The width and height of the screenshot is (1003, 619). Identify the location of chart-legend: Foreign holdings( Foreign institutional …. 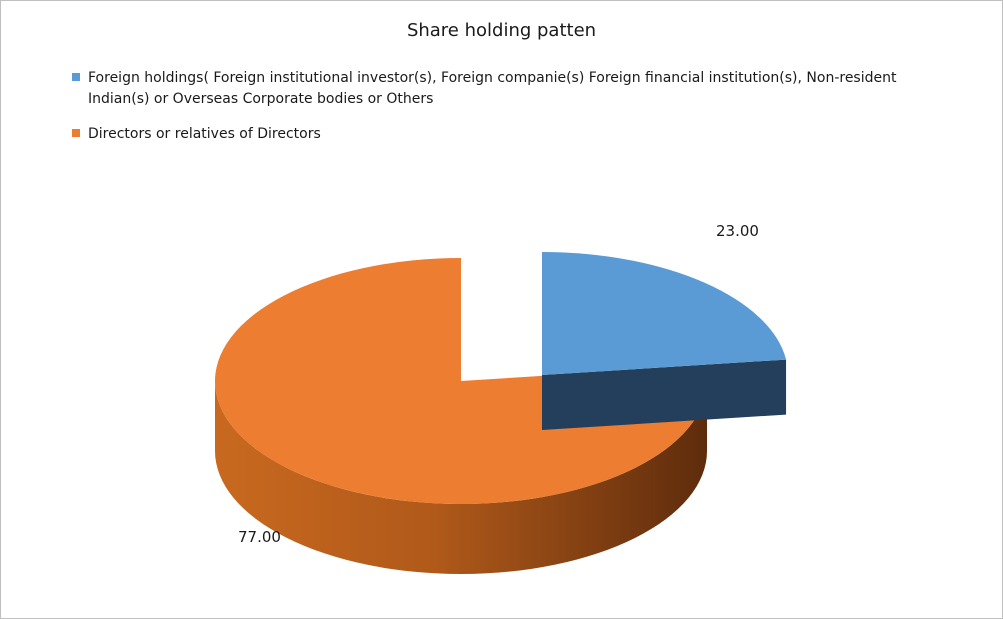
(512, 113).